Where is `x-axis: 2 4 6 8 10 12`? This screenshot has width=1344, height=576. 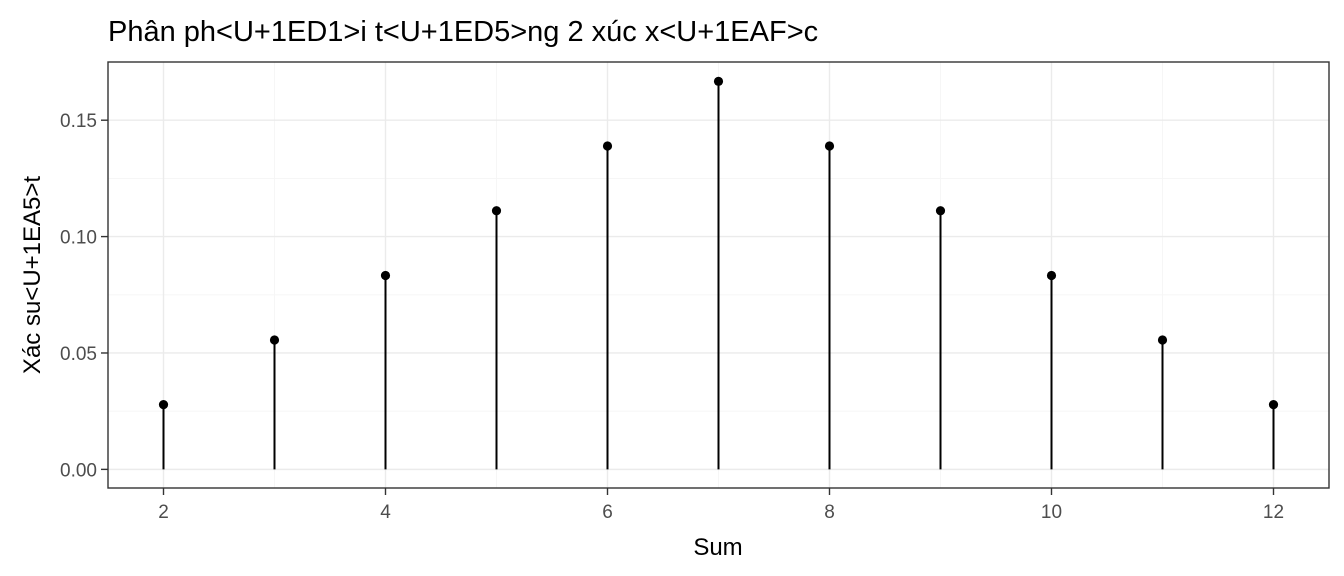
x-axis: 2 4 6 8 10 12 is located at coordinates (721, 505).